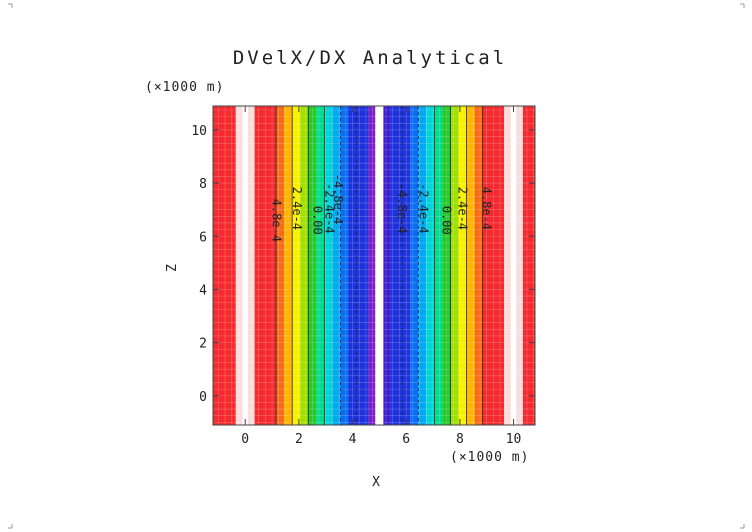  I want to click on y-tick-label: 2, so click(203, 344).